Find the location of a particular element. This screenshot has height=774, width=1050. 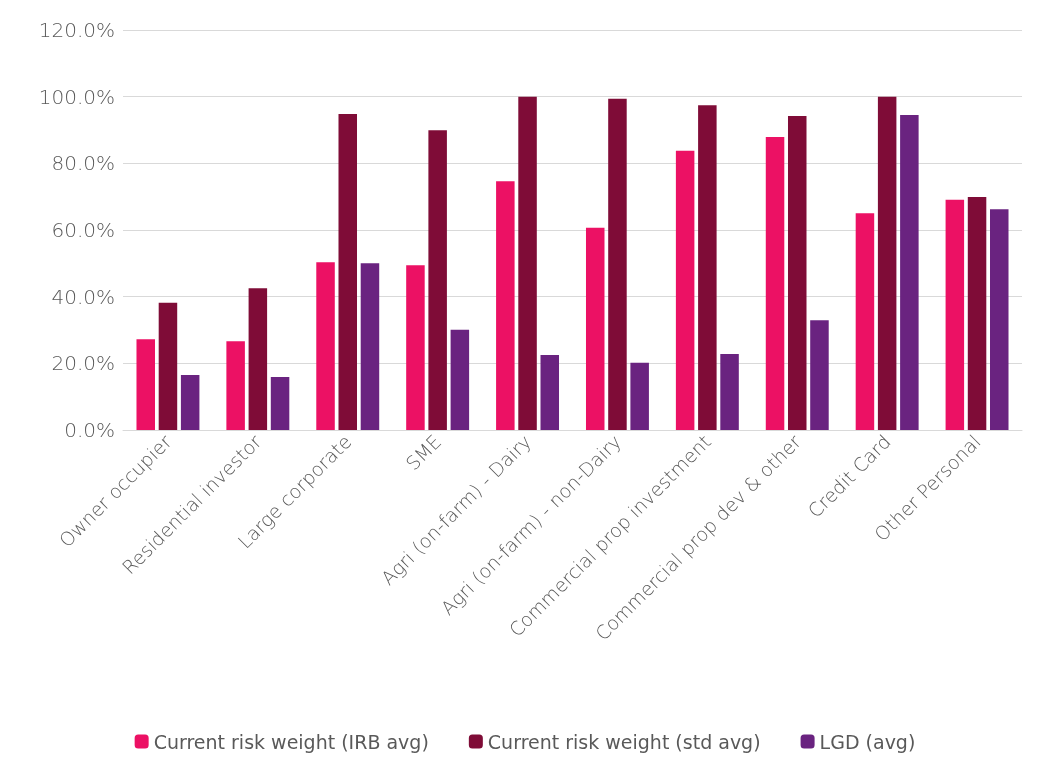

y-tick-label: 120.0% is located at coordinates (76, 30).